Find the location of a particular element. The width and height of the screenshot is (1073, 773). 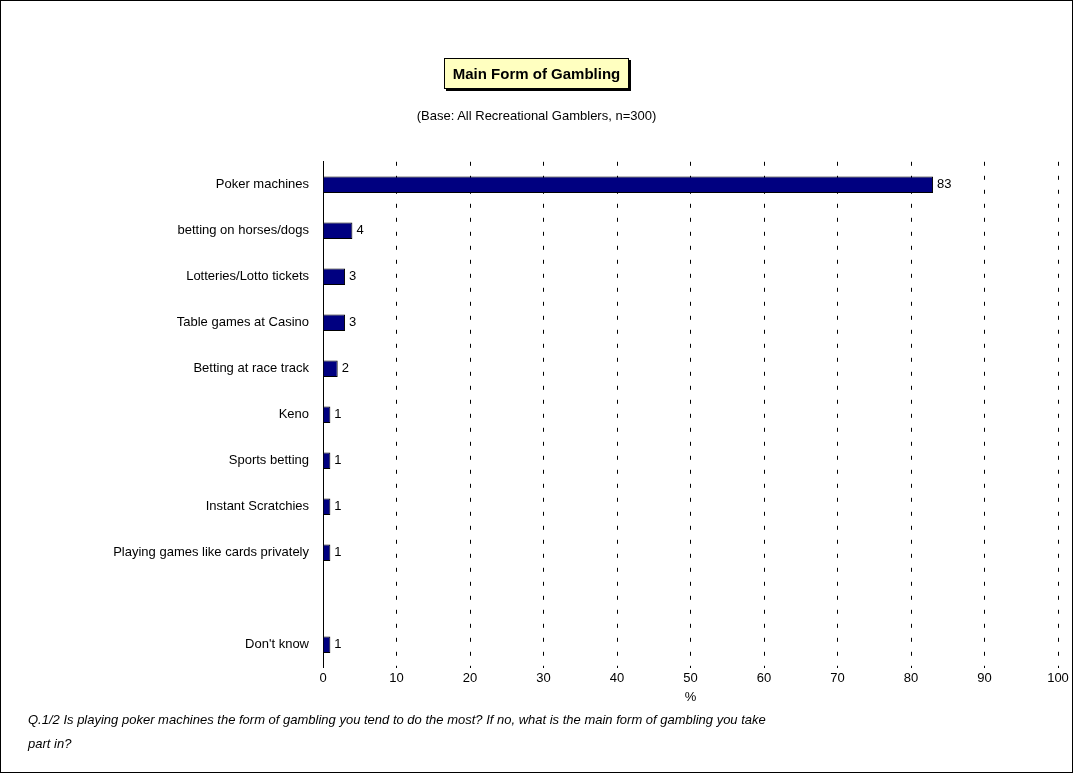

x-tick-label: 90 is located at coordinates (984, 678).